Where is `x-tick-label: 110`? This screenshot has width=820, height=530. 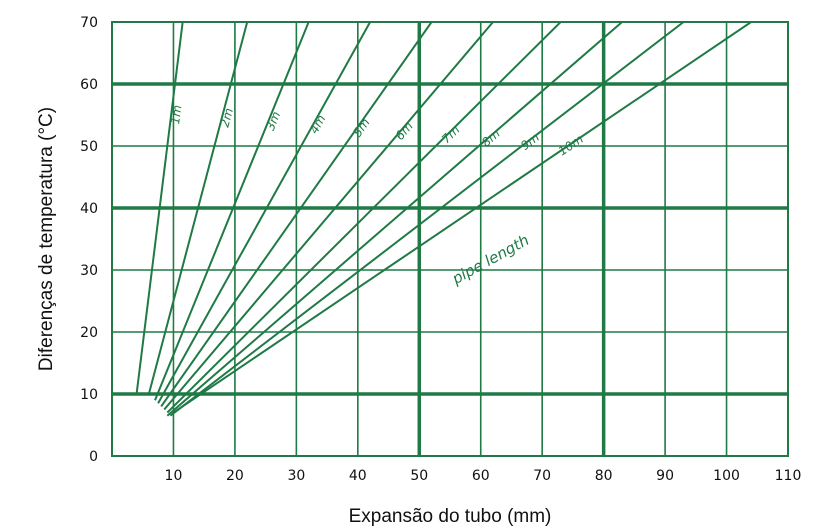 x-tick-label: 110 is located at coordinates (788, 476).